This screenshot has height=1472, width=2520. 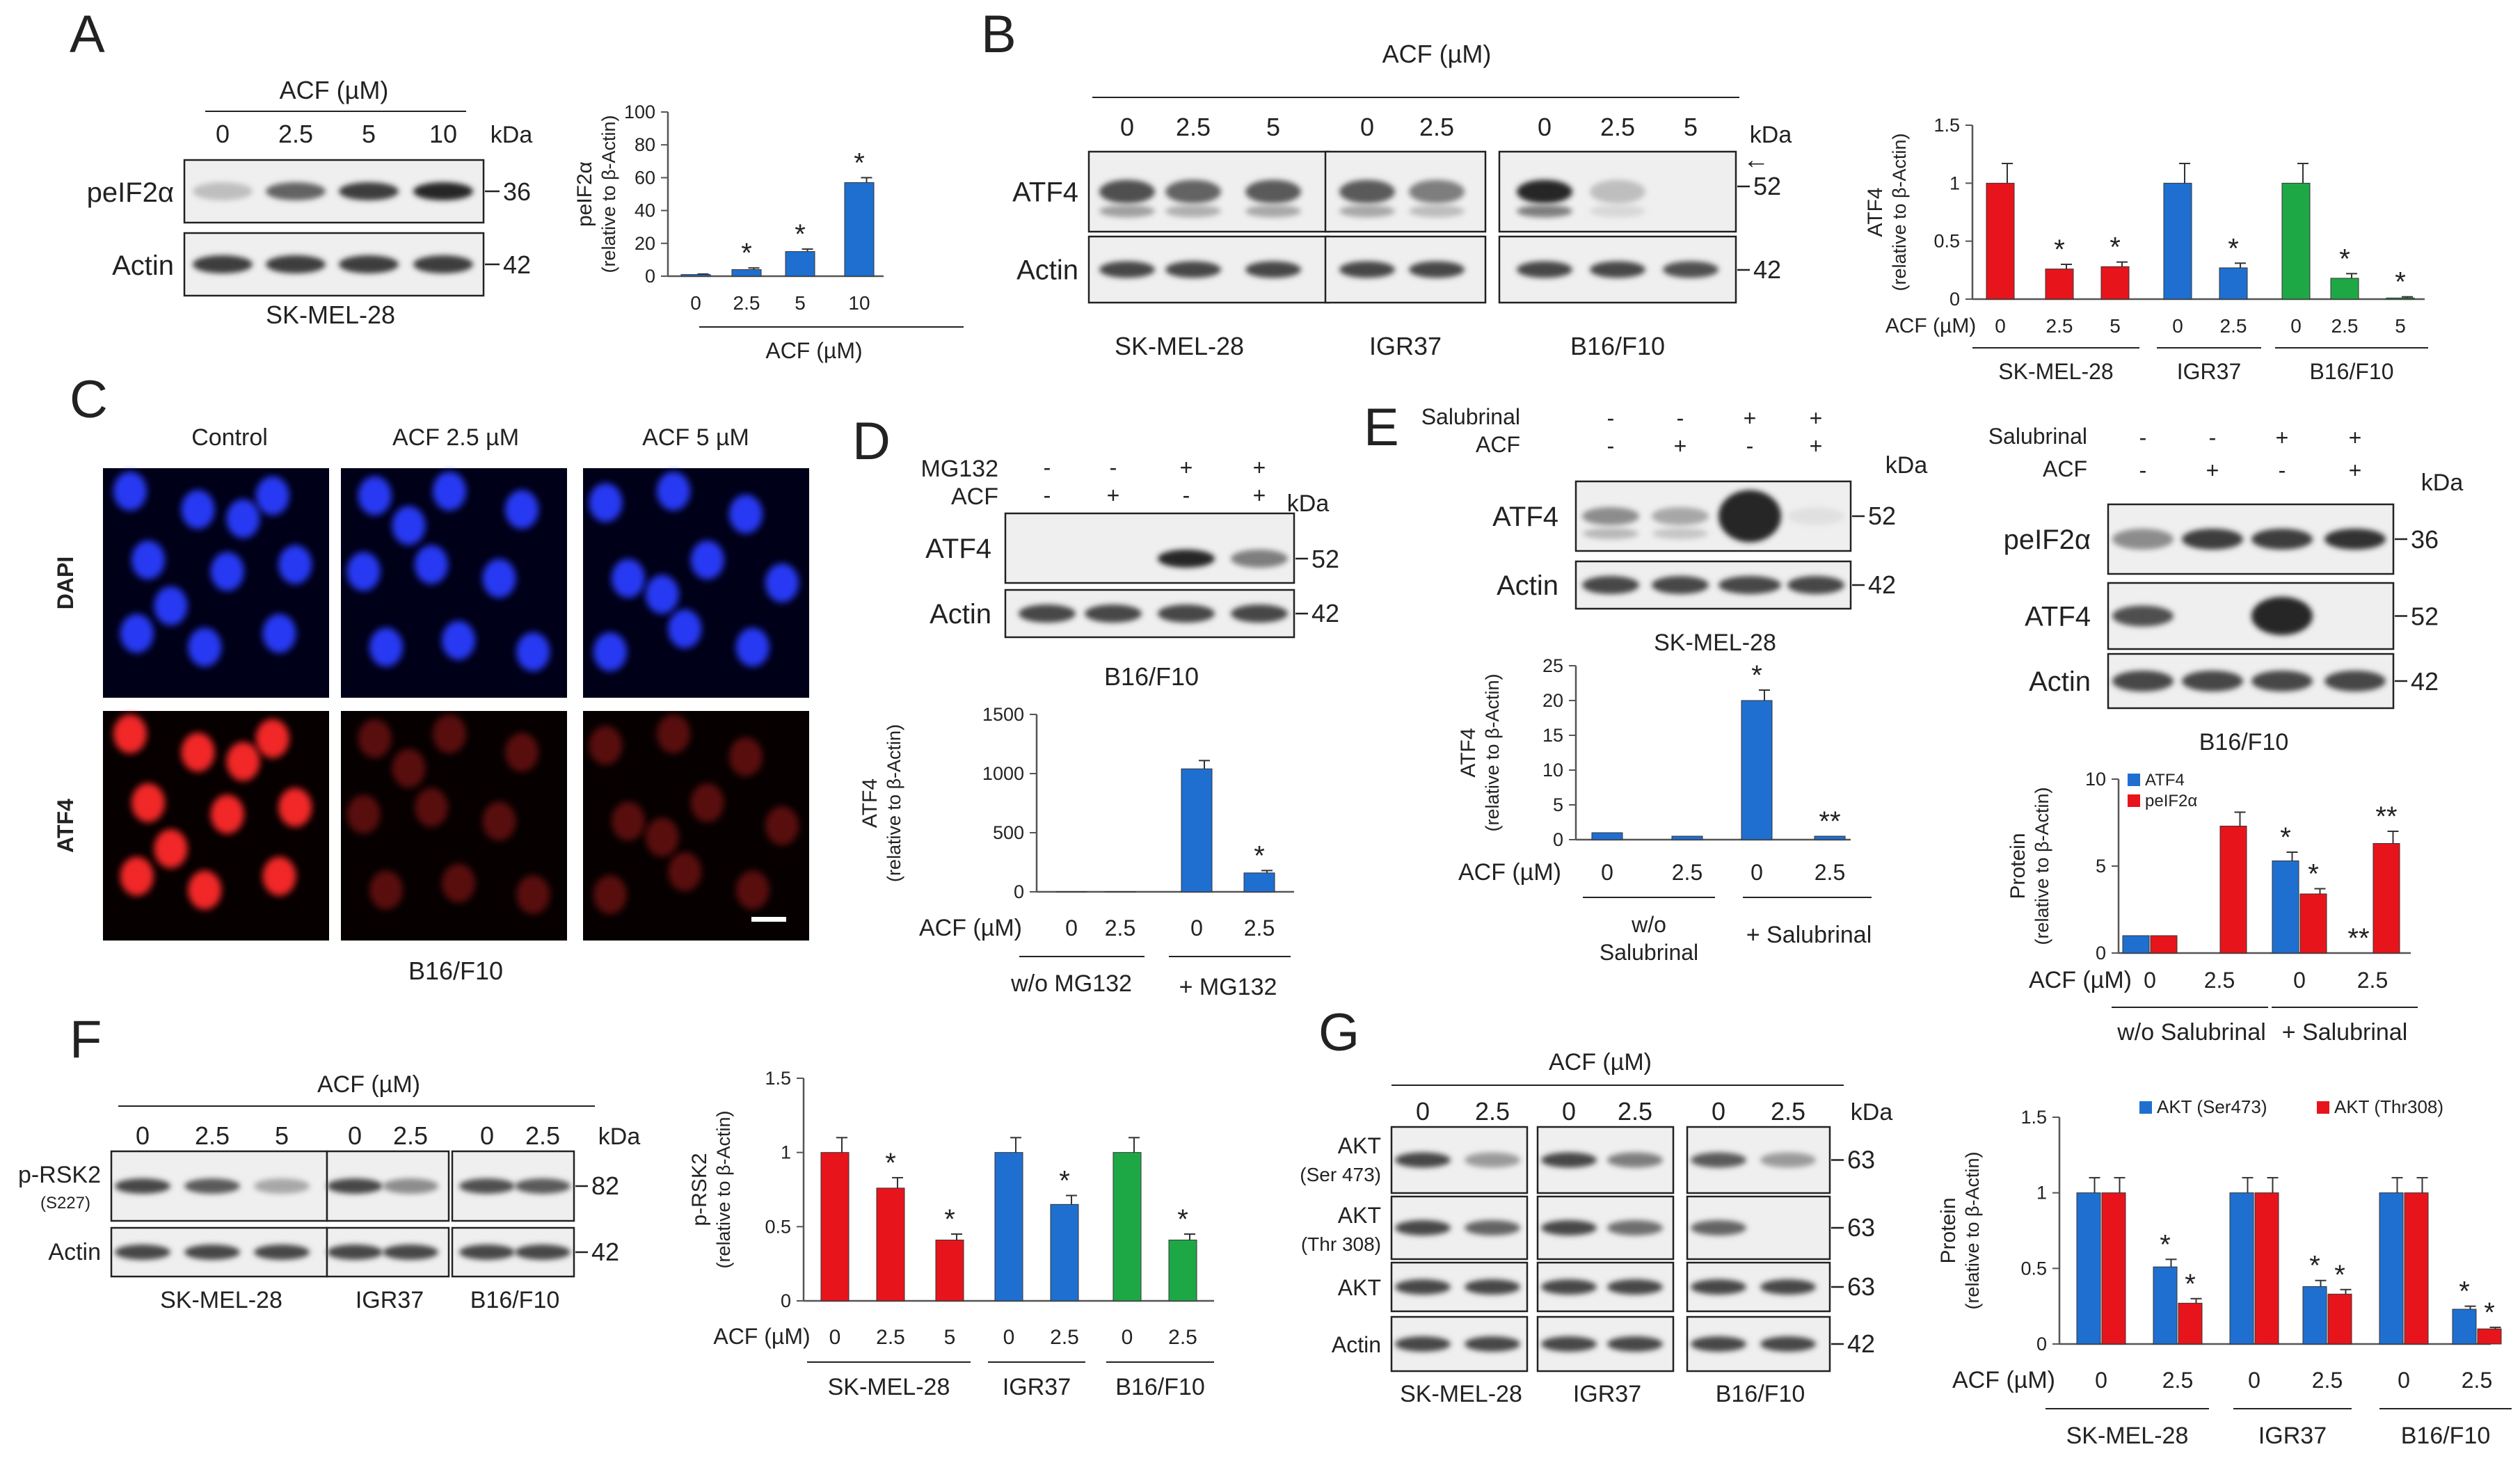 I want to click on panel-f-x-tick-label: 2.5, so click(x=1064, y=1337).